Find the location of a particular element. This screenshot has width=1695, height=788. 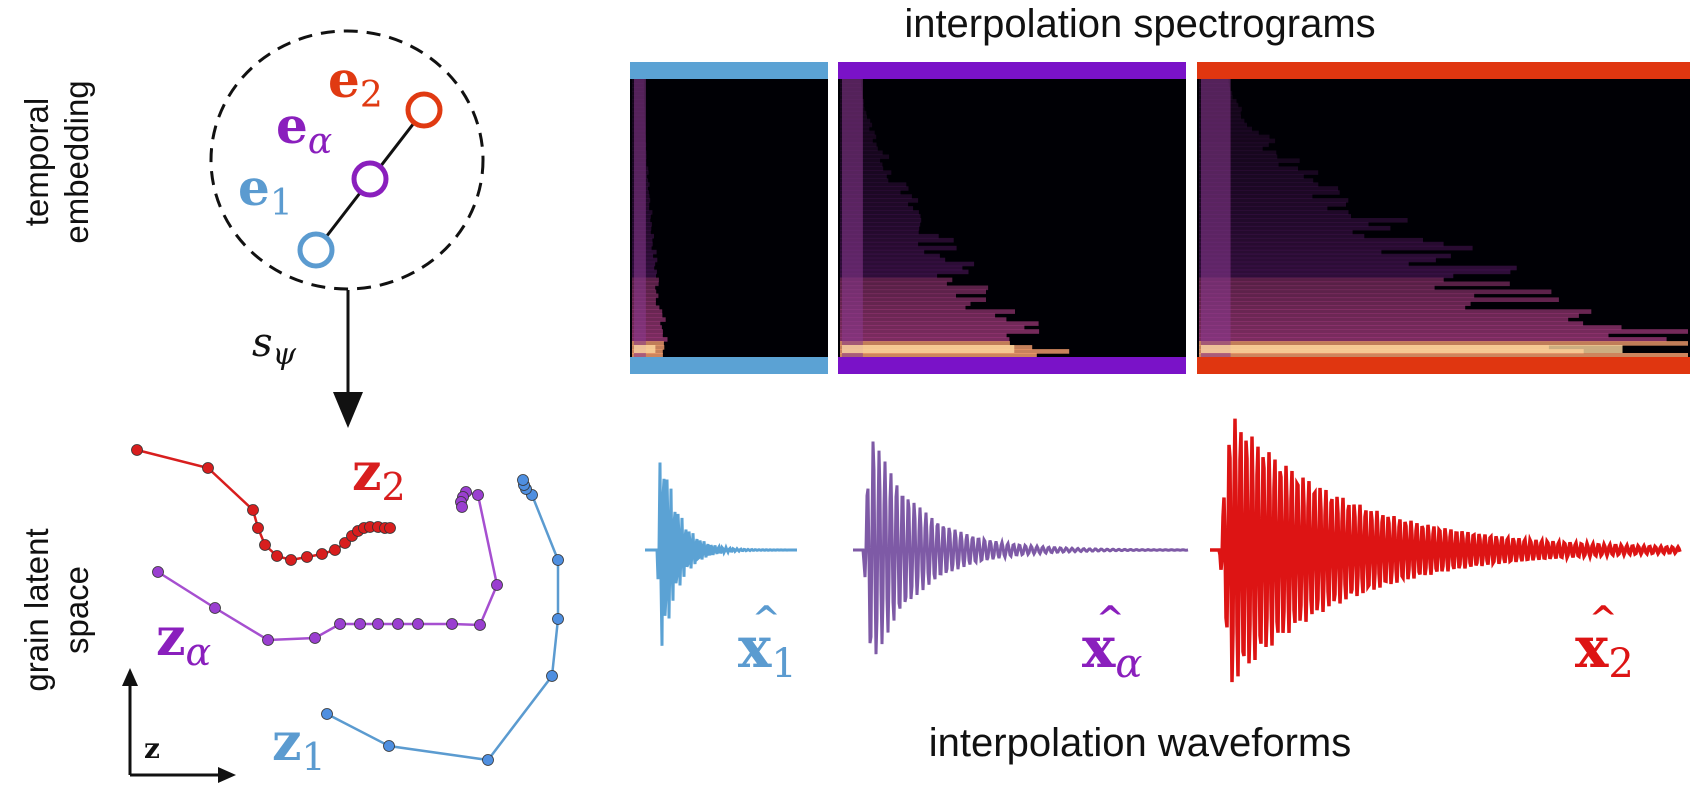

spectrograms-title: interpolation spectrograms is located at coordinates (1139, 24).